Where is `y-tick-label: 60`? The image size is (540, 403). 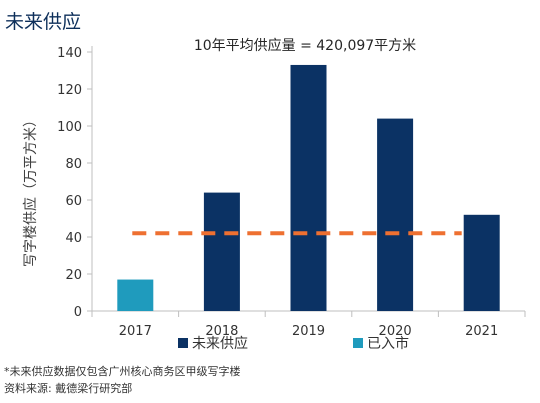 y-tick-label: 60 is located at coordinates (73, 201).